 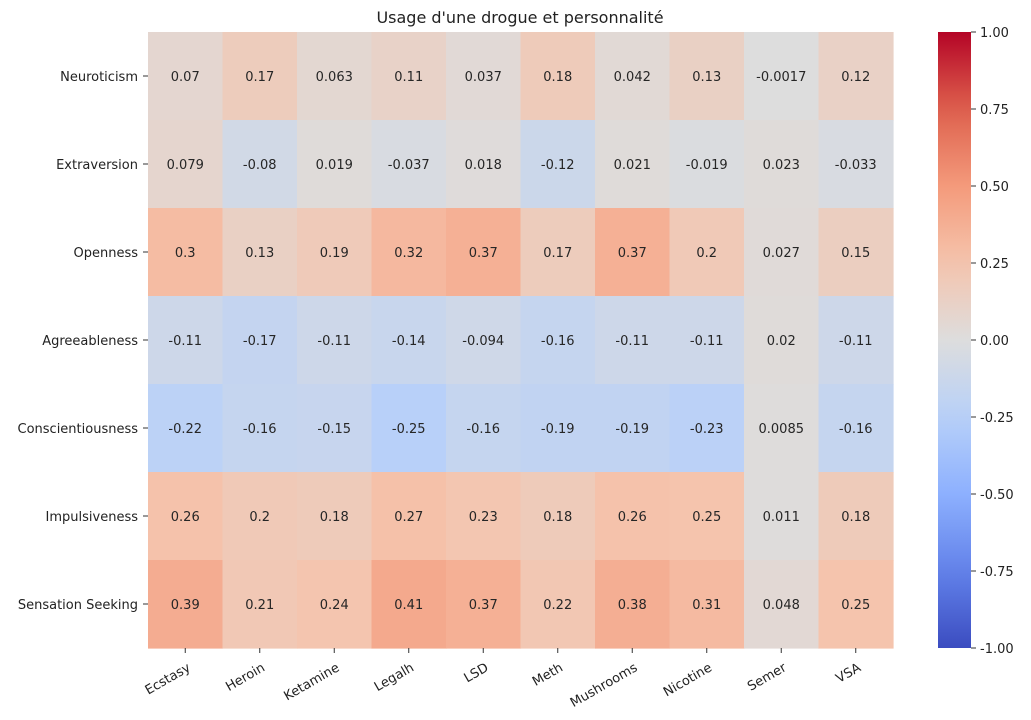 What do you see at coordinates (548, 674) in the screenshot?
I see `column-label: Meth` at bounding box center [548, 674].